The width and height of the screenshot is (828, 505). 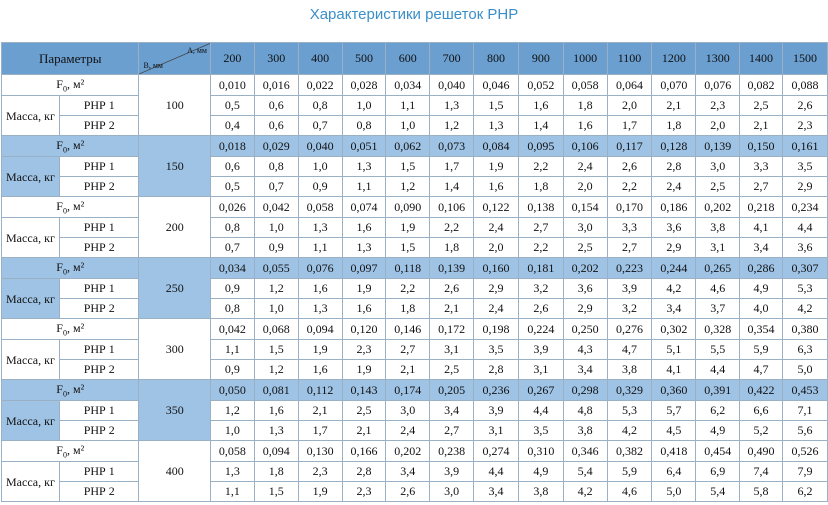 What do you see at coordinates (408, 85) in the screenshot?
I see `f0-cell: 0,034` at bounding box center [408, 85].